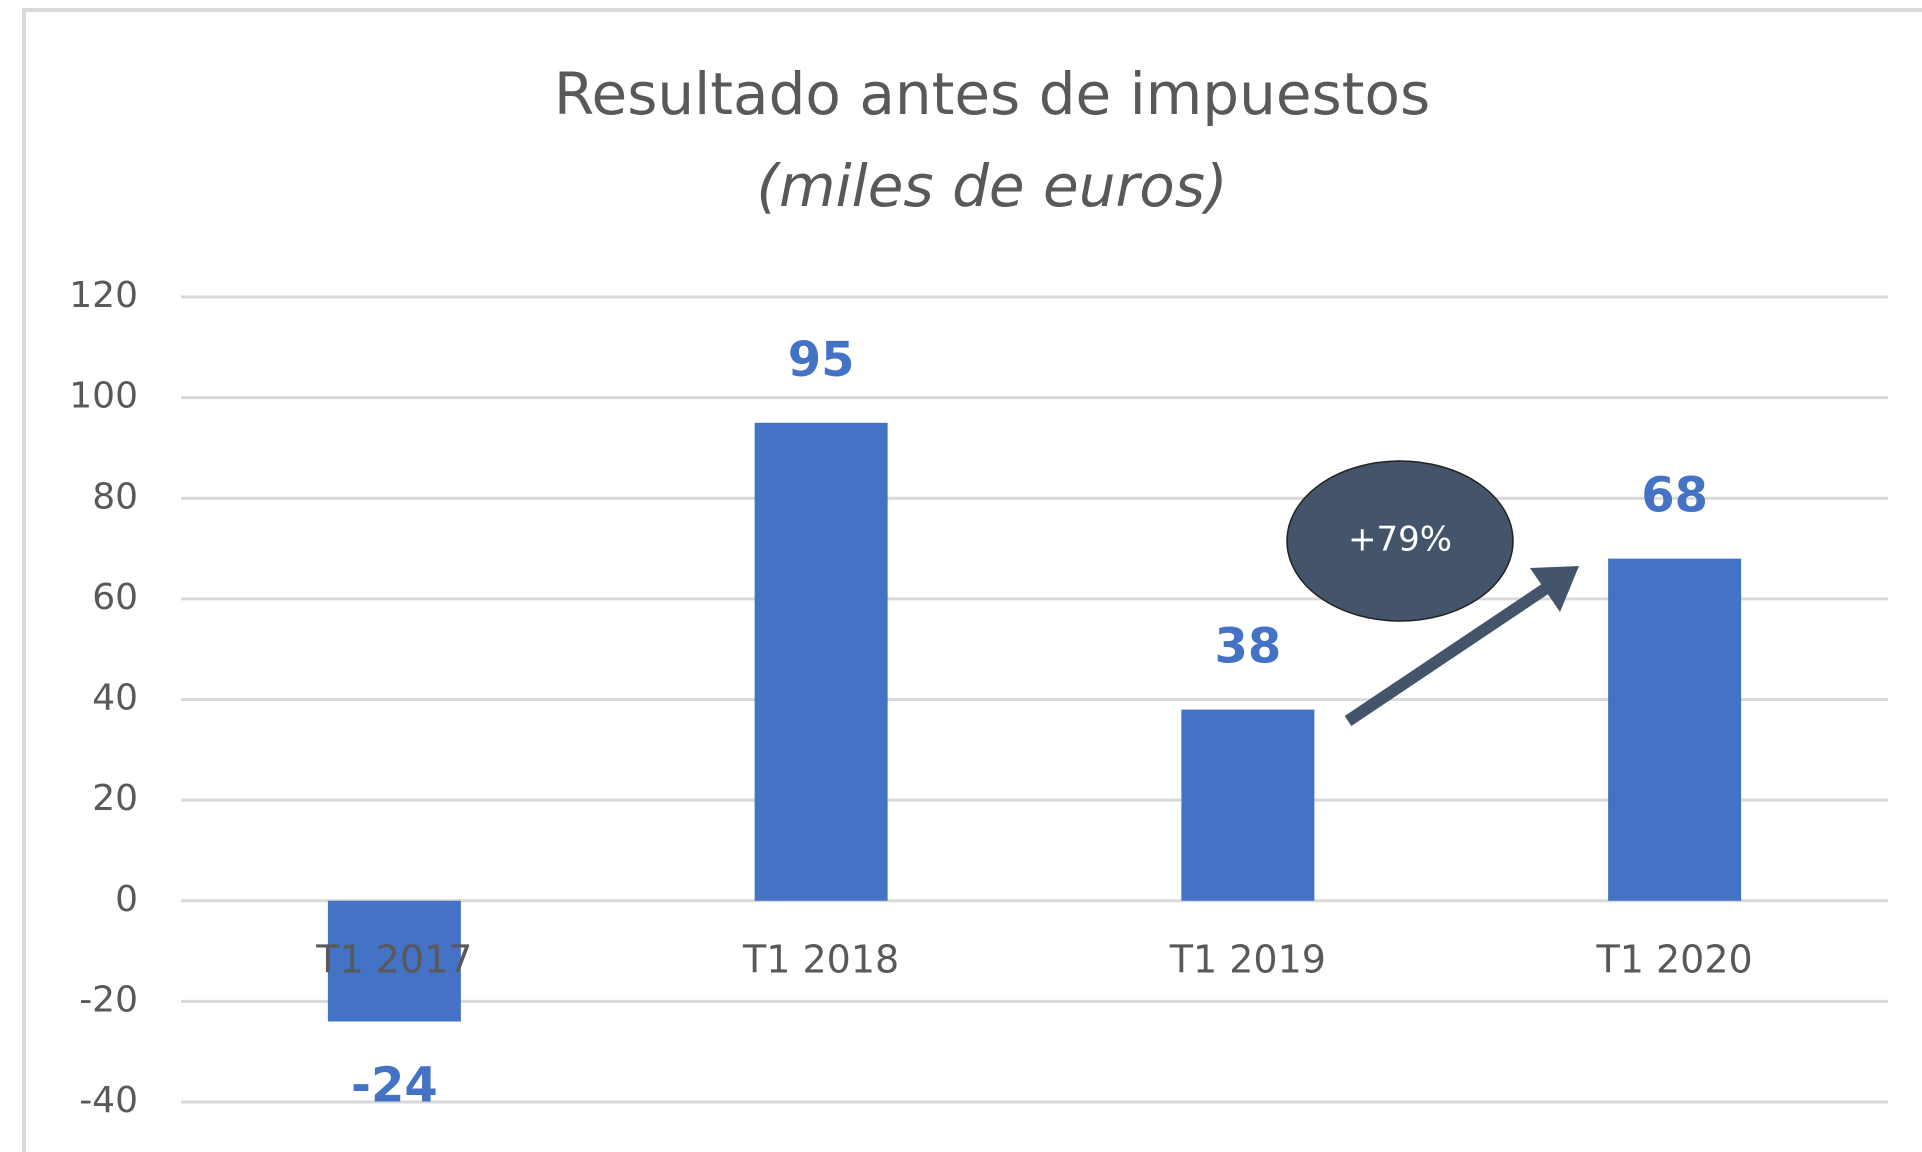  Describe the element at coordinates (1674, 960) in the screenshot. I see `x-tick-label: T1 2020` at that location.